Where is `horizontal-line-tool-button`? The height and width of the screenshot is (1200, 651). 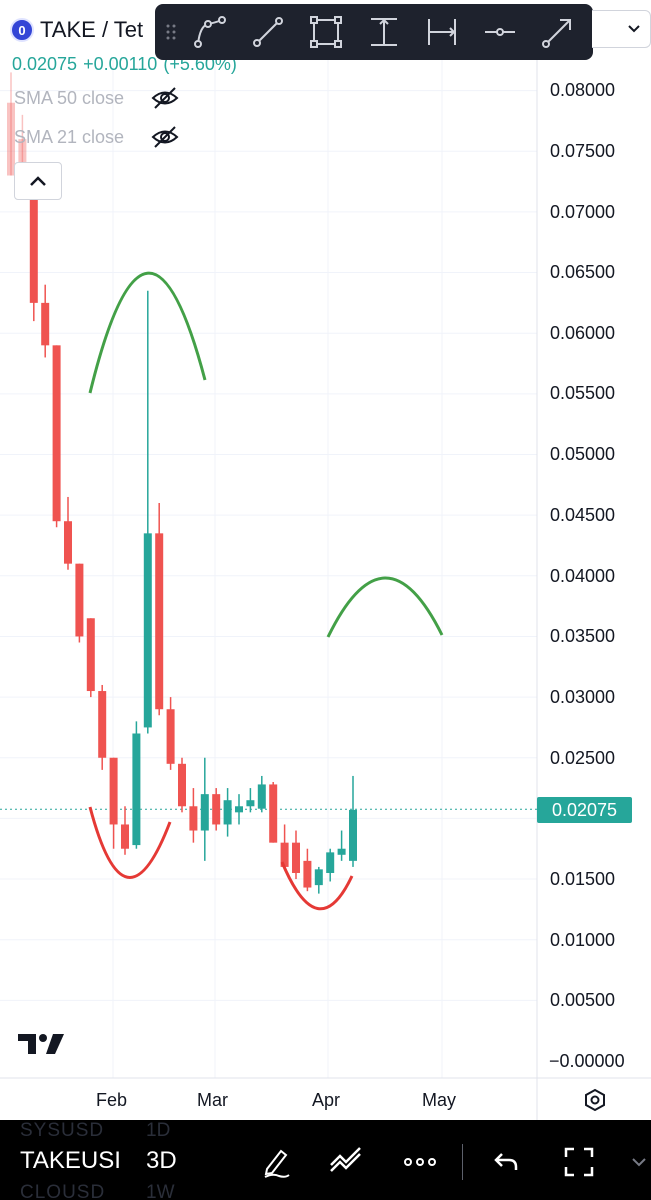 horizontal-line-tool-button is located at coordinates (500, 32).